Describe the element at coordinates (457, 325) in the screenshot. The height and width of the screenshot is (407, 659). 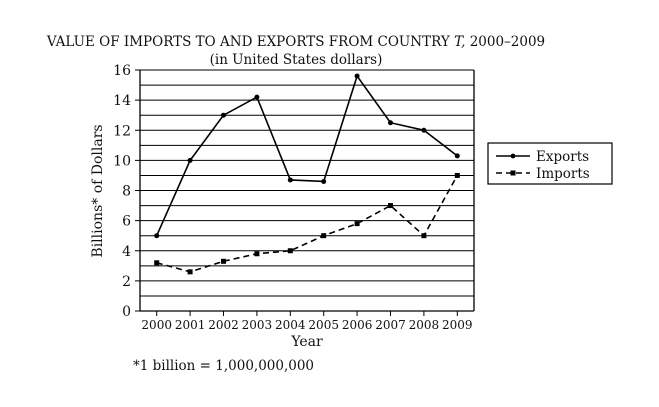
I see `x-tick-label: 2009` at that location.